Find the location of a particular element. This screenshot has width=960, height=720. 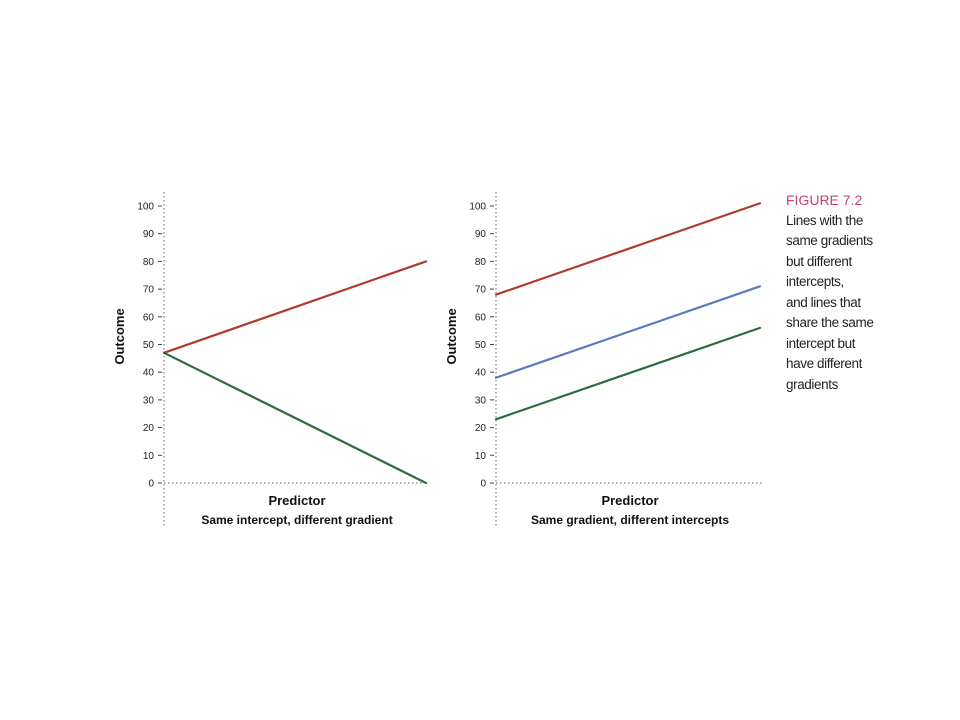

caption-line: intercept but is located at coordinates (821, 343).